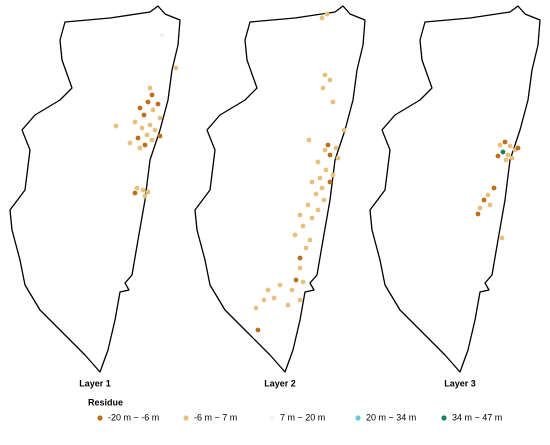 Image resolution: width=550 pixels, height=445 pixels. Describe the element at coordinates (477, 417) in the screenshot. I see `legend-label: 34 m − 47 m` at that location.